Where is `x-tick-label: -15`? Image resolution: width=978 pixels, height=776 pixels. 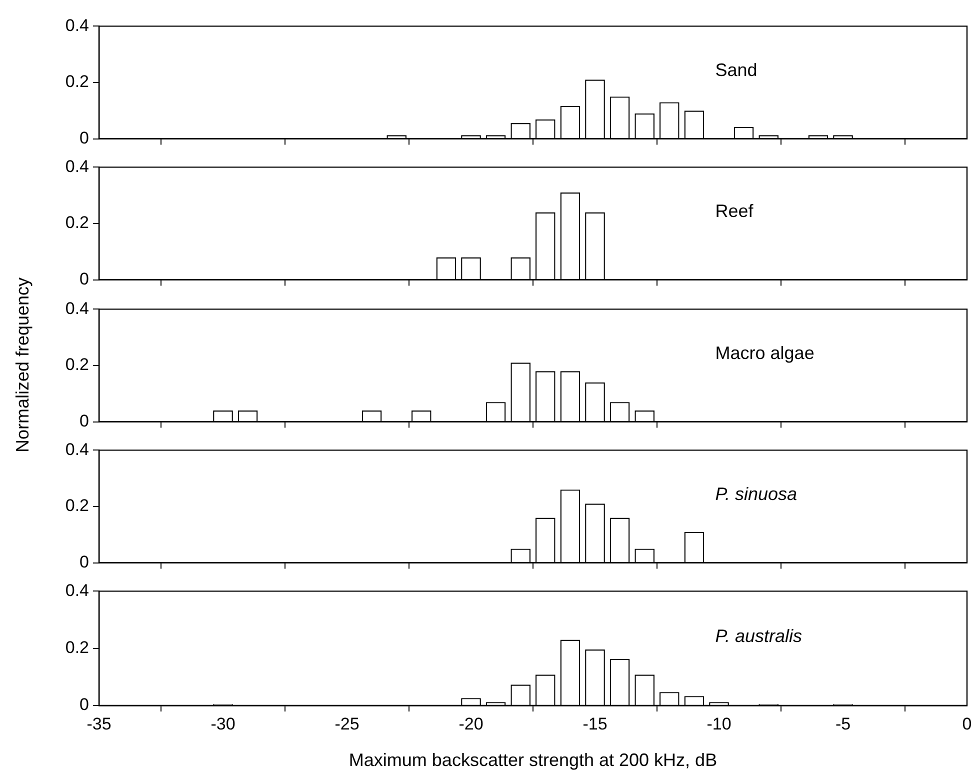
x-tick-label: -15 is located at coordinates (595, 724).